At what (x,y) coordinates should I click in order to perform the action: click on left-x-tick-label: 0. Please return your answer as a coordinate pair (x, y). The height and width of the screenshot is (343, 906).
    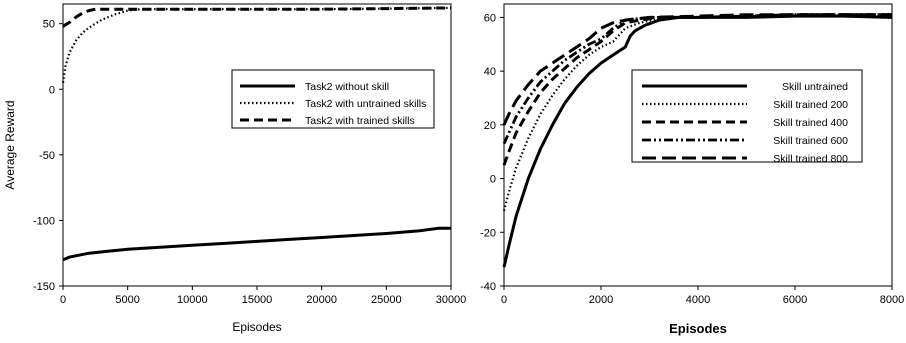
    Looking at the image, I should click on (63, 300).